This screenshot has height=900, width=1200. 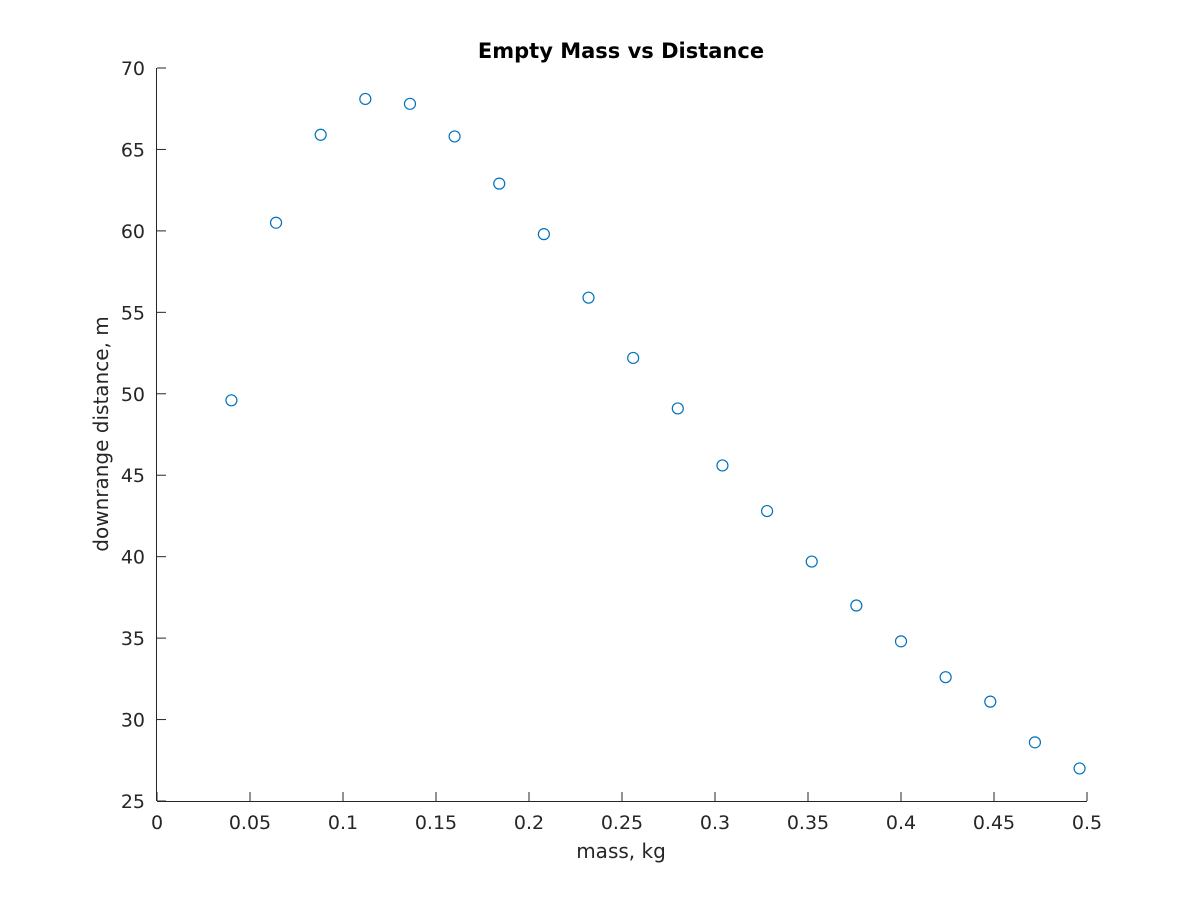 I want to click on y-tick-label: 35, so click(x=133, y=639).